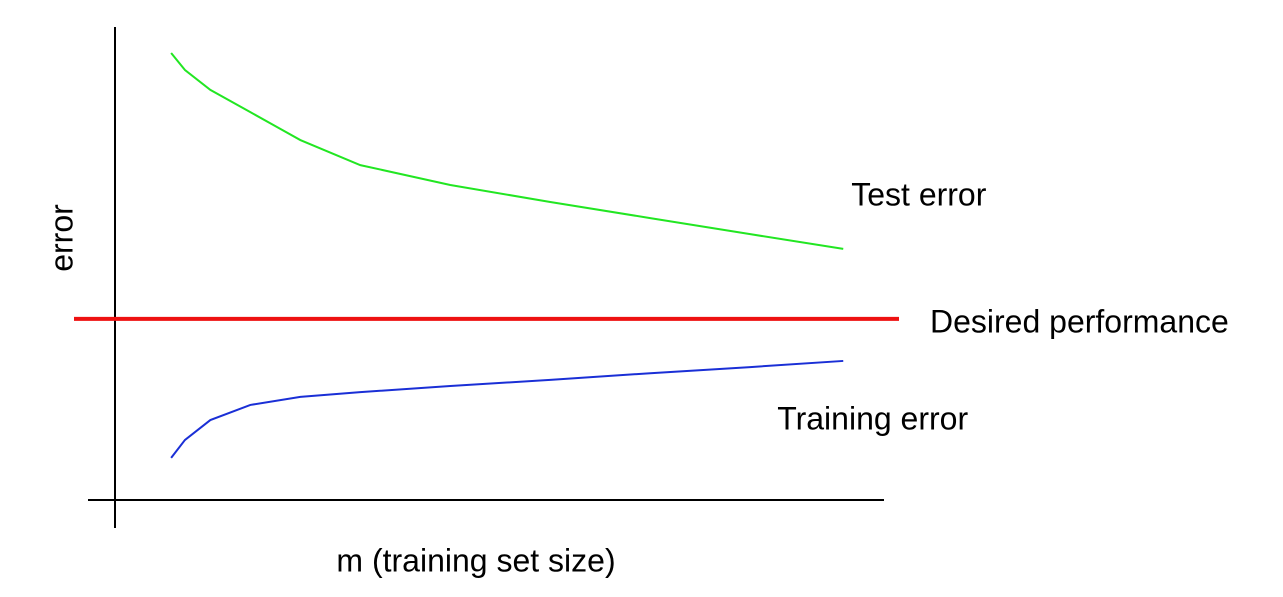 This screenshot has width=1283, height=597. Describe the element at coordinates (507, 409) in the screenshot. I see `series-line` at that location.